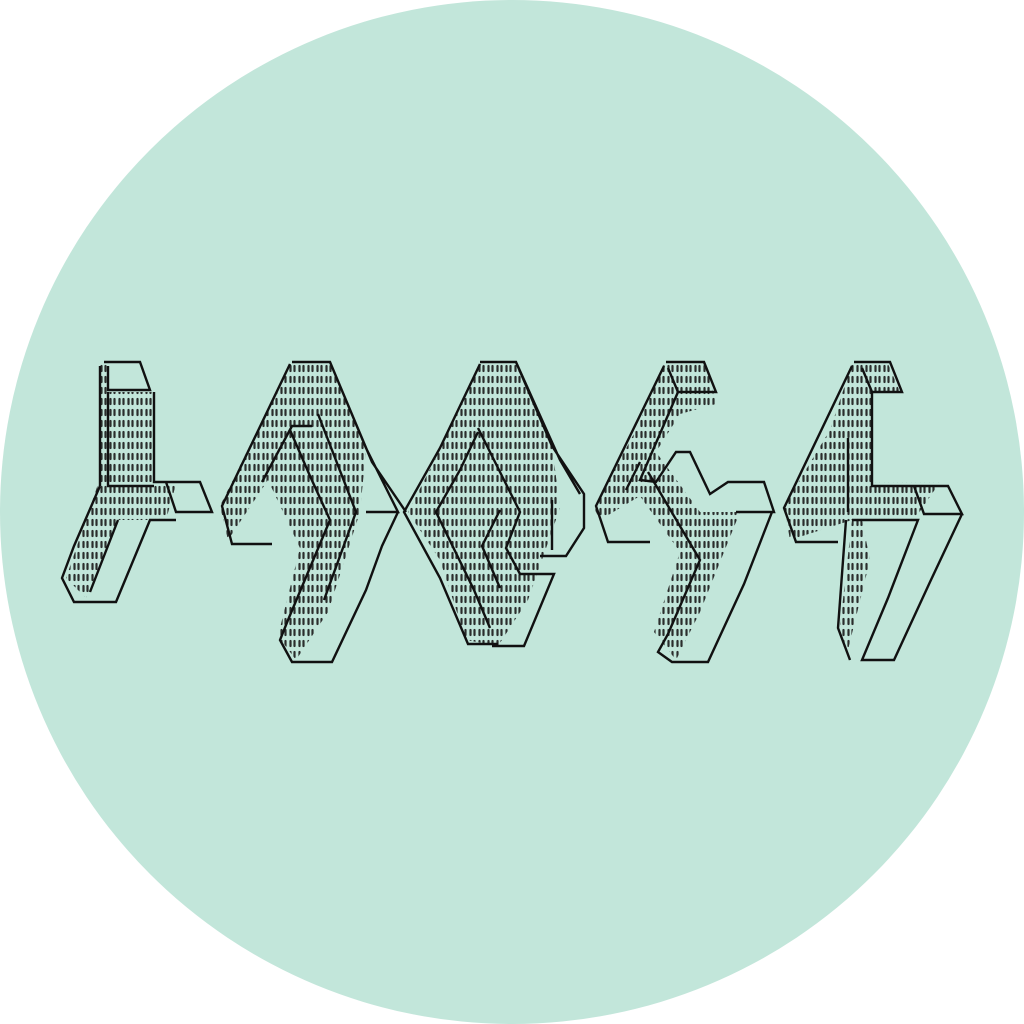  What do you see at coordinates (873, 511) in the screenshot?
I see `glyph-5-stepped-l-icon` at bounding box center [873, 511].